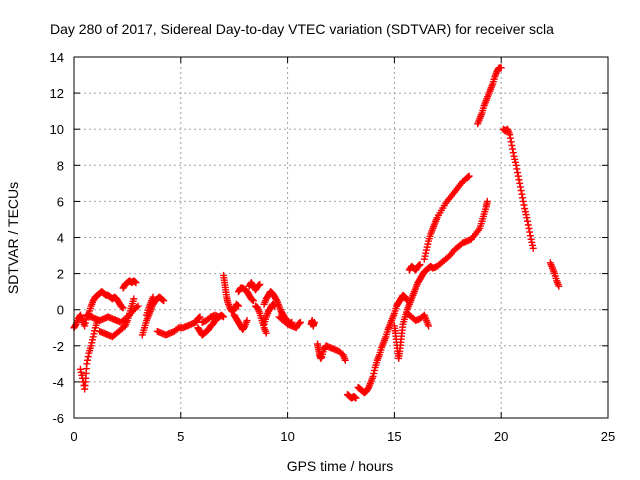 The image size is (640, 480). Describe the element at coordinates (58, 382) in the screenshot. I see `y-tick-label: -4` at that location.